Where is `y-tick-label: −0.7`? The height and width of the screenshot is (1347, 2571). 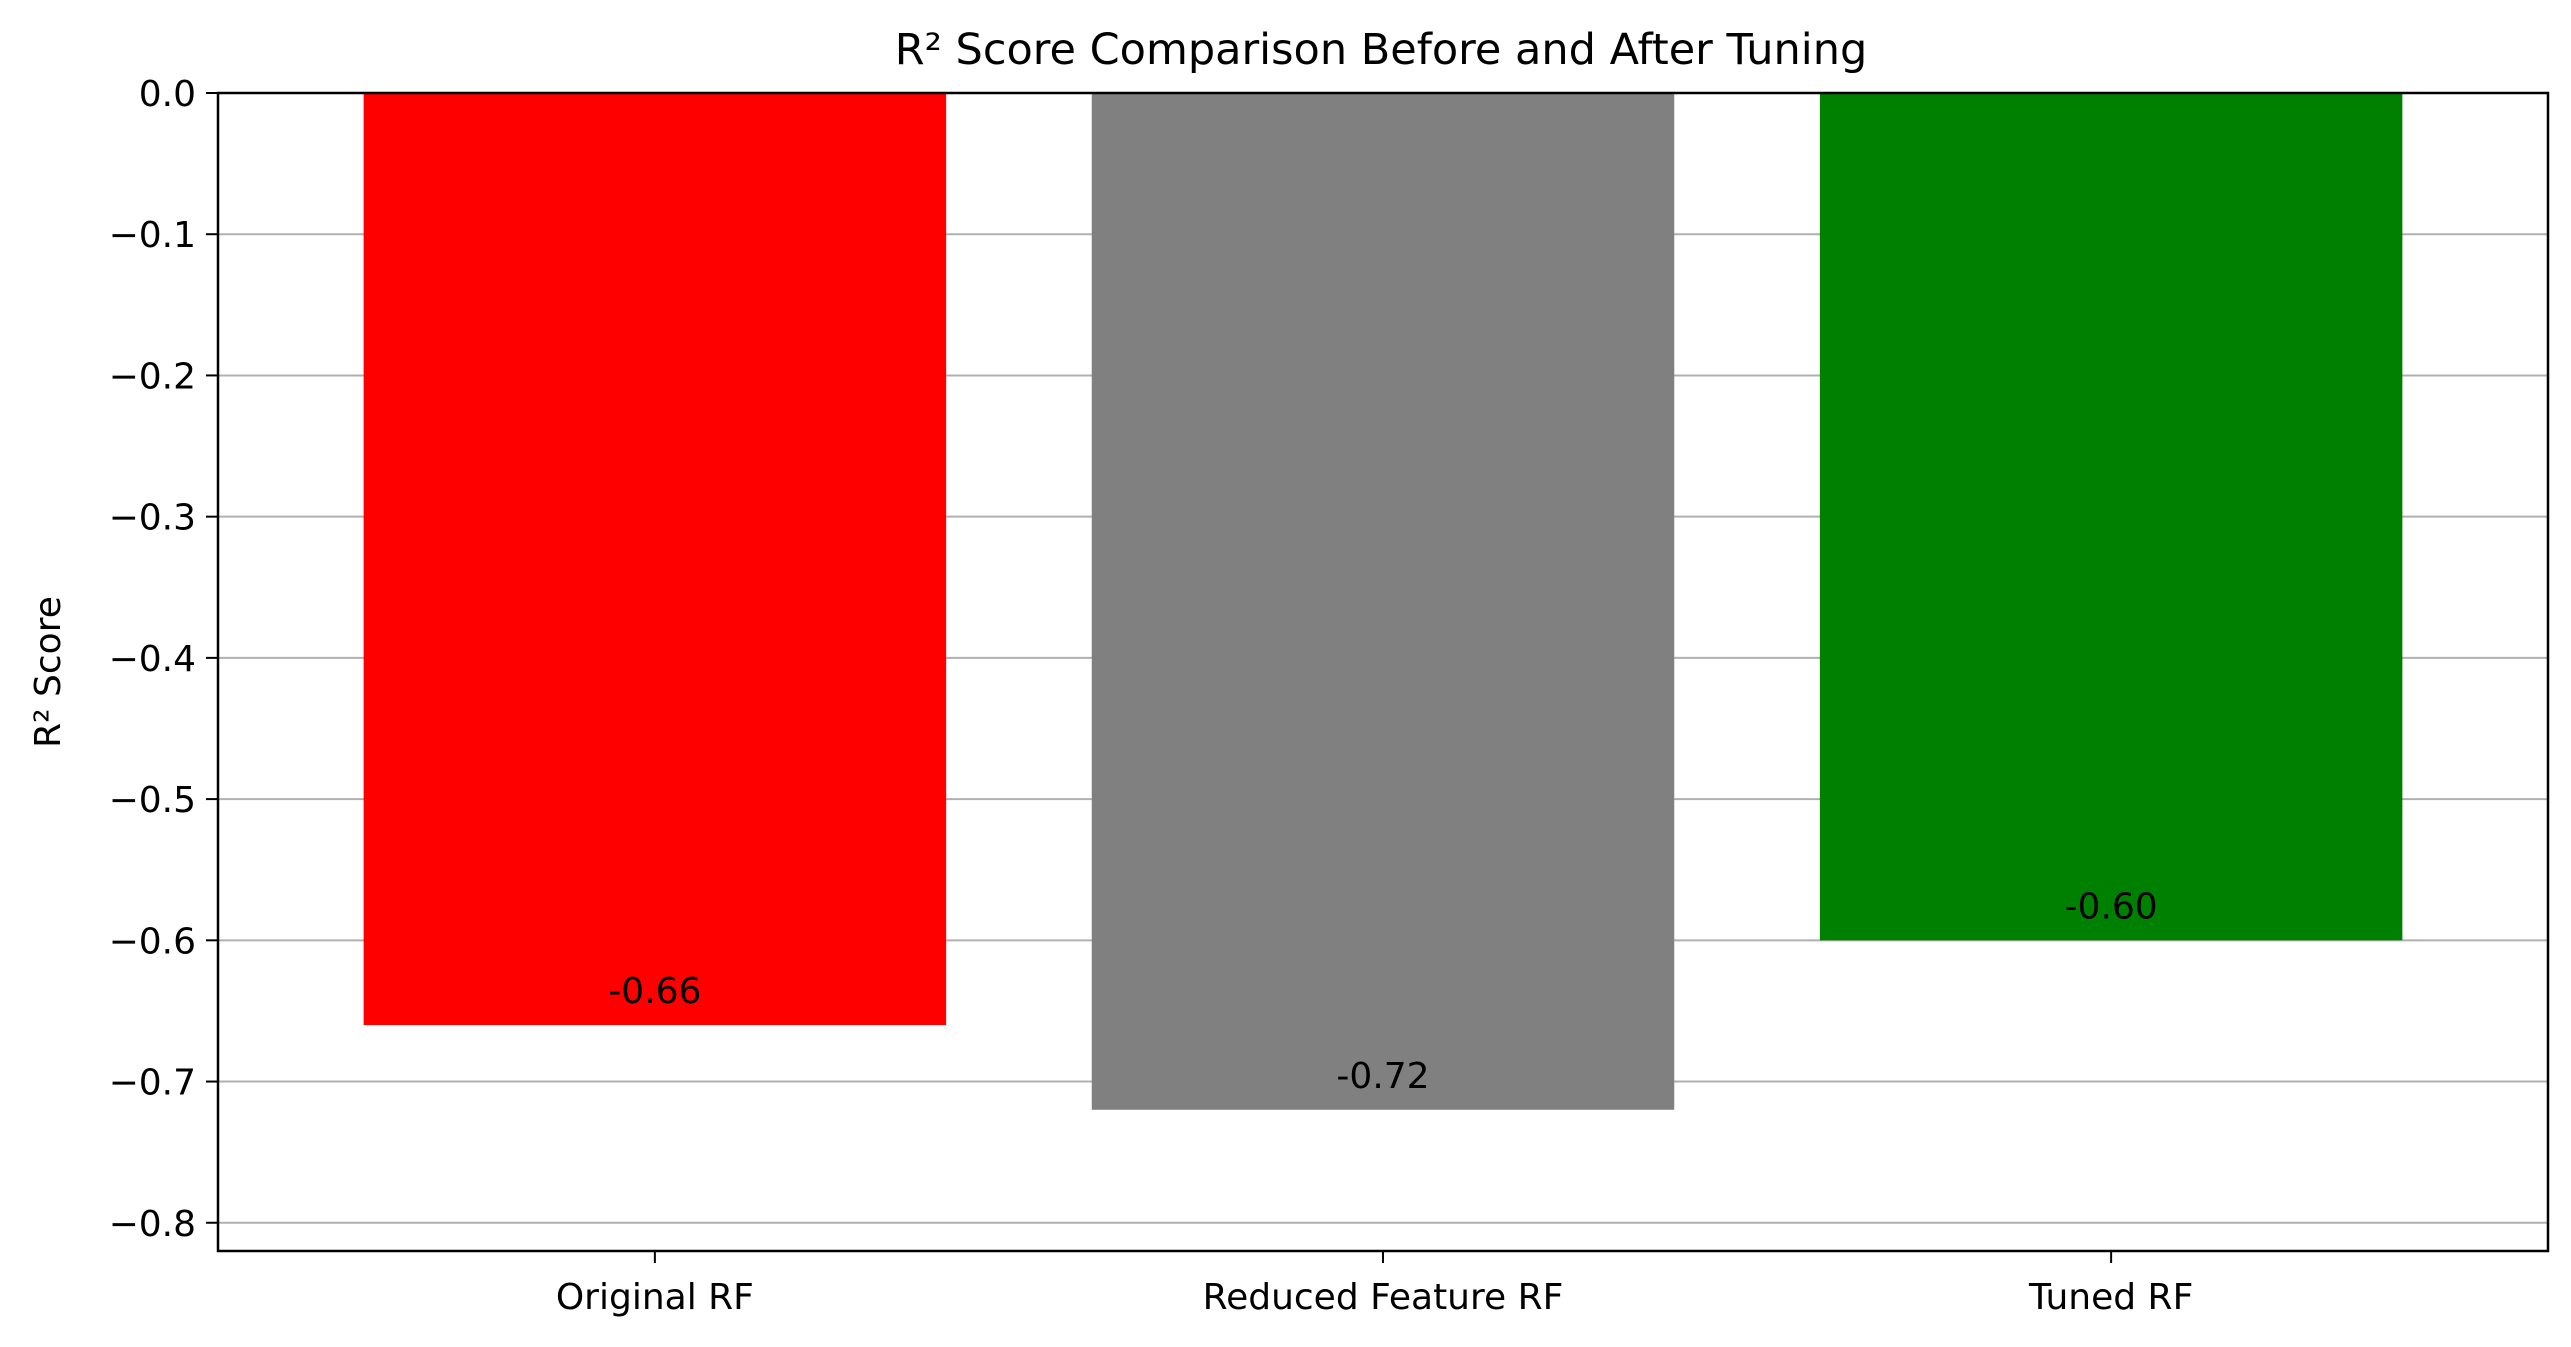 y-tick-label: −0.7 is located at coordinates (152, 1083).